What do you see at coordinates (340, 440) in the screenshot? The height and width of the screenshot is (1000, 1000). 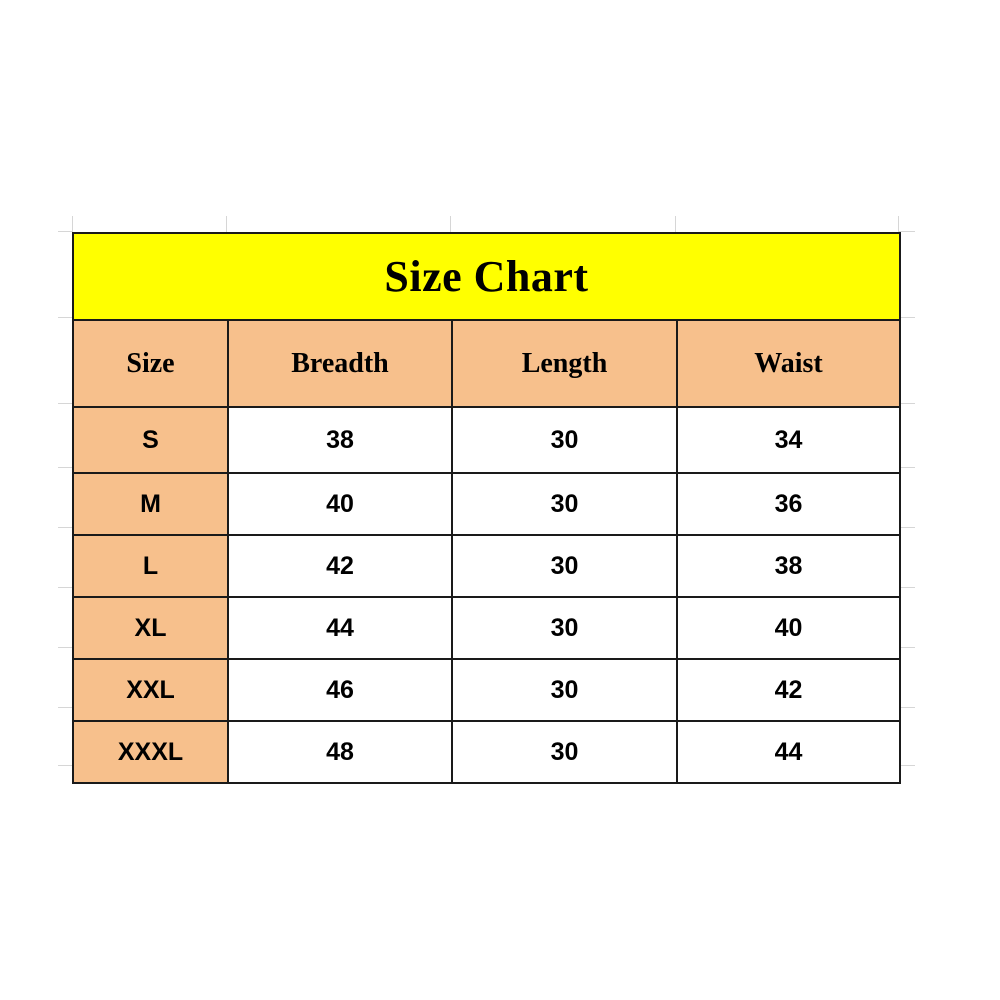 I see `cell-breadth: 38` at bounding box center [340, 440].